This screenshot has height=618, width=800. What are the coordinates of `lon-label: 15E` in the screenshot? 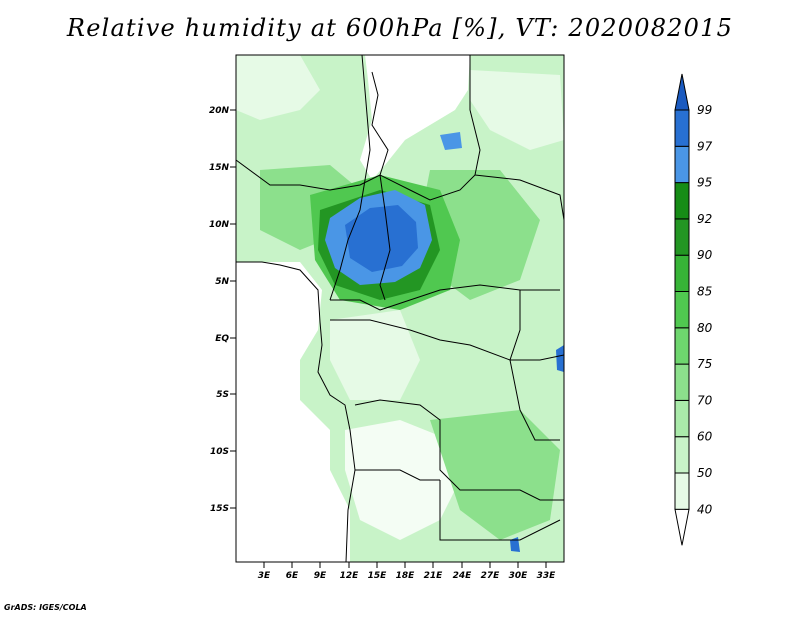 It's located at (378, 576).